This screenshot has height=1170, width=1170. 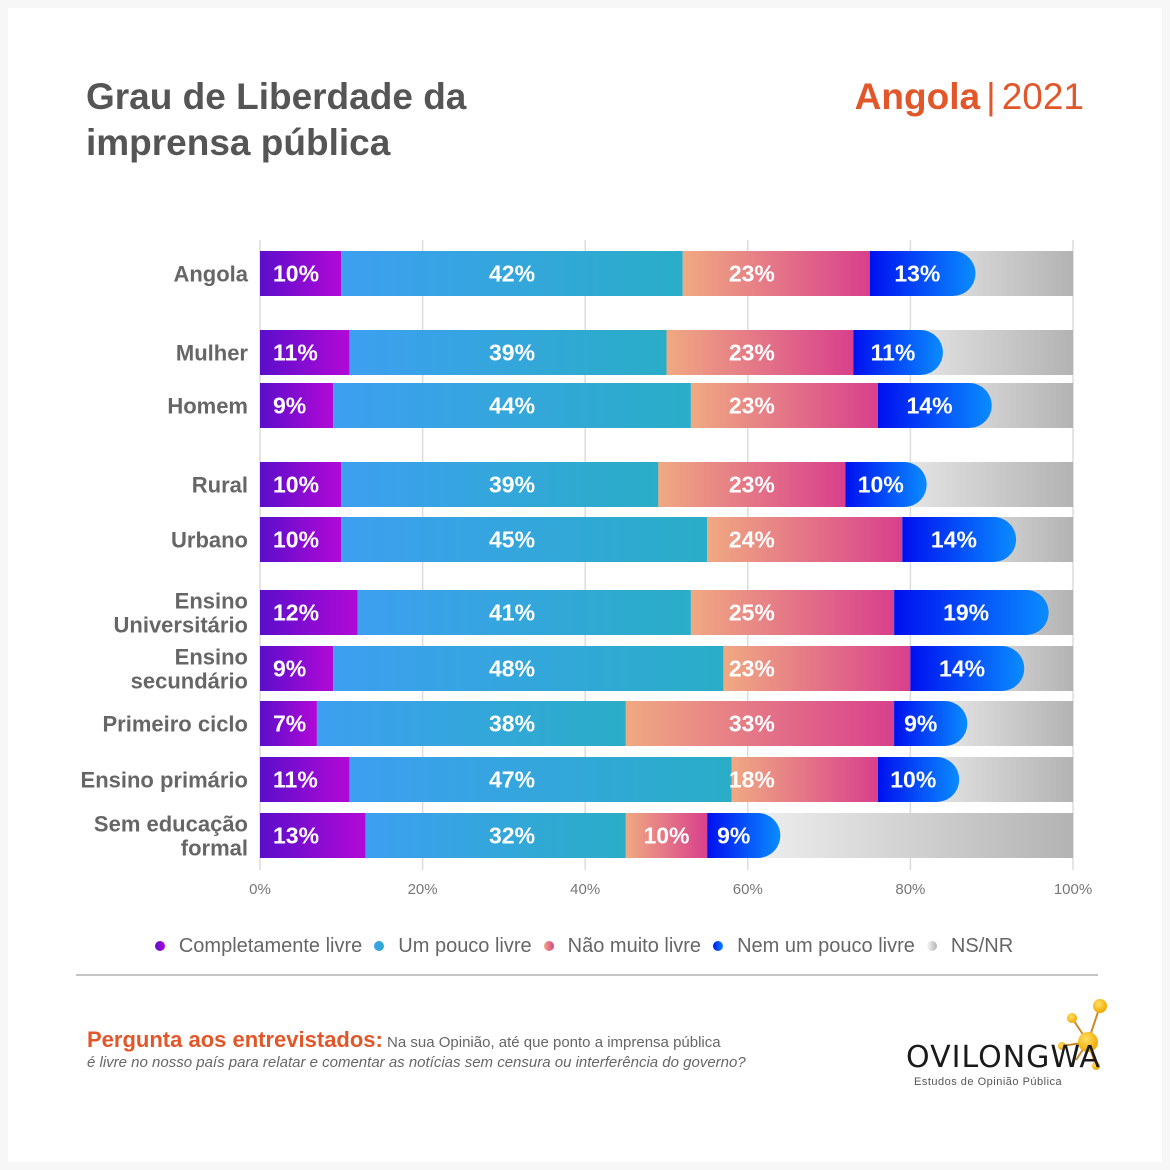 I want to click on legend-label: Nem um pouco livre, so click(x=826, y=945).